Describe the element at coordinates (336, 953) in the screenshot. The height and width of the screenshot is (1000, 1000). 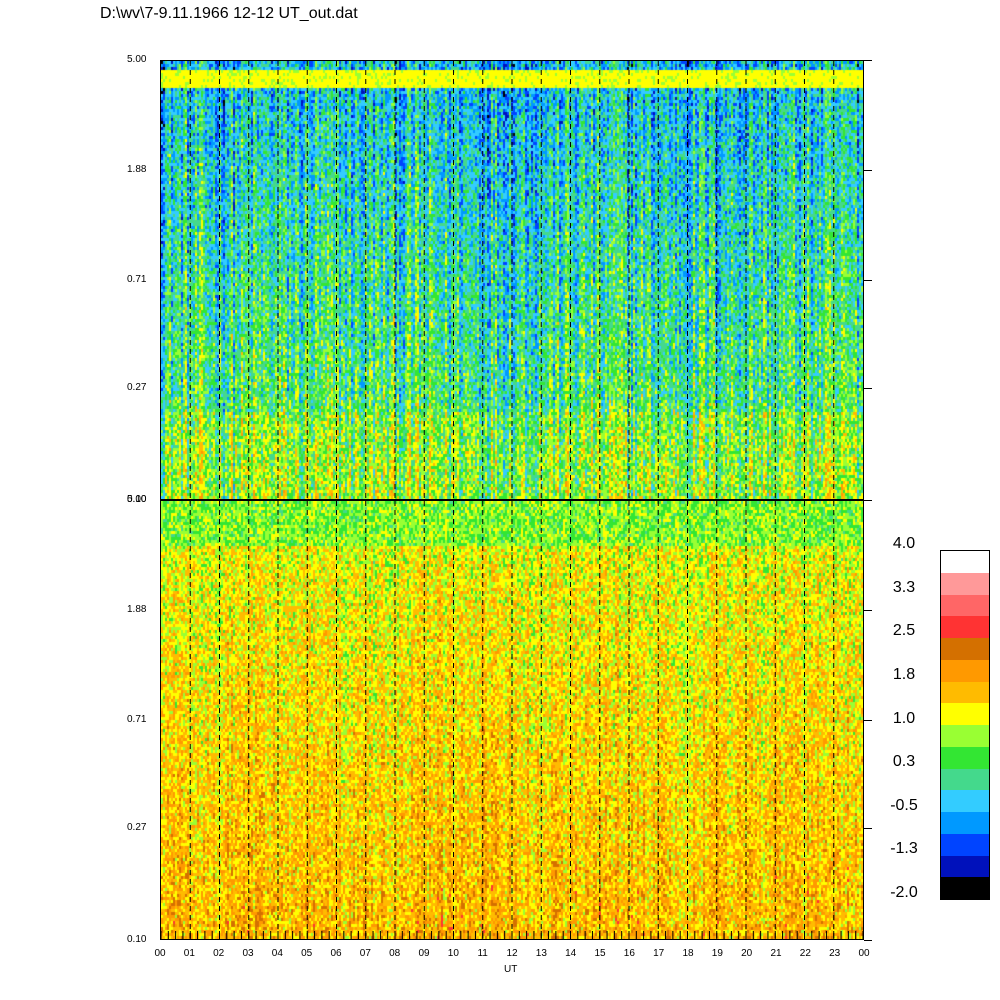
I see `x-tick-label: 06` at that location.